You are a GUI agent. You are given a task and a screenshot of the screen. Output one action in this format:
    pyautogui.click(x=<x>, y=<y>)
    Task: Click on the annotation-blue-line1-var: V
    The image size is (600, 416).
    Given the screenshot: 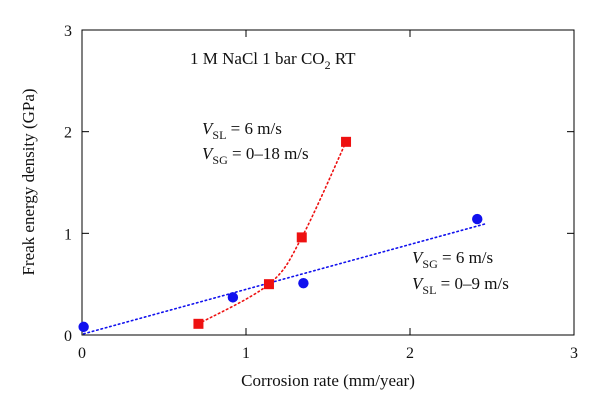 What is the action you would take?
    pyautogui.click(x=418, y=257)
    